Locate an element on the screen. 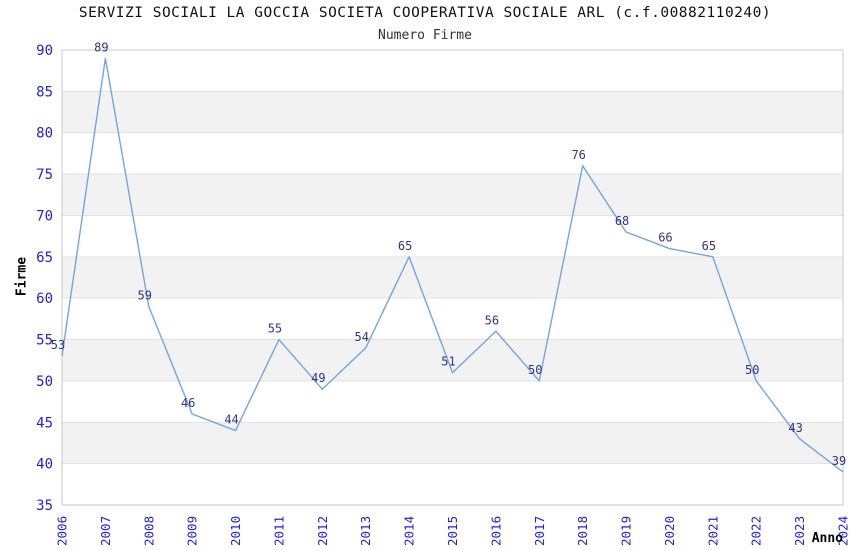 The width and height of the screenshot is (850, 550). data-point-label: 51 is located at coordinates (448, 362).